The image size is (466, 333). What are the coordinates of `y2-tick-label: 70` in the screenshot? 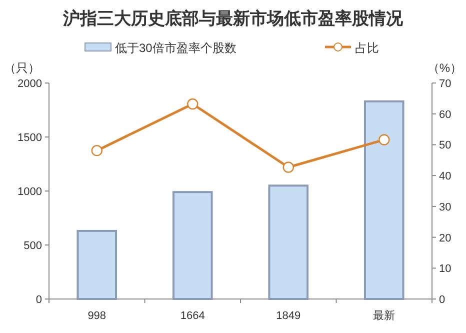 It's located at (445, 84).